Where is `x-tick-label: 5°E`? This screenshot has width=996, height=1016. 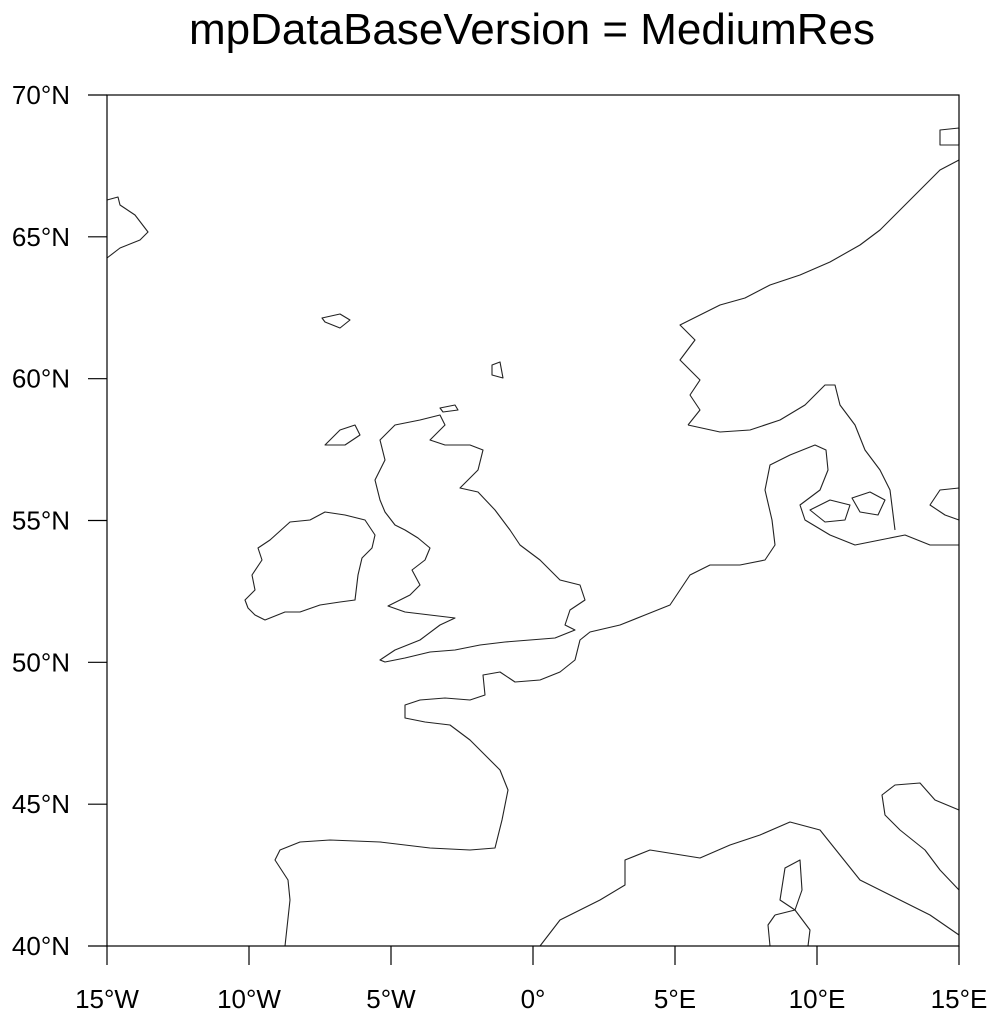
x-tick-label: 5°E is located at coordinates (675, 999).